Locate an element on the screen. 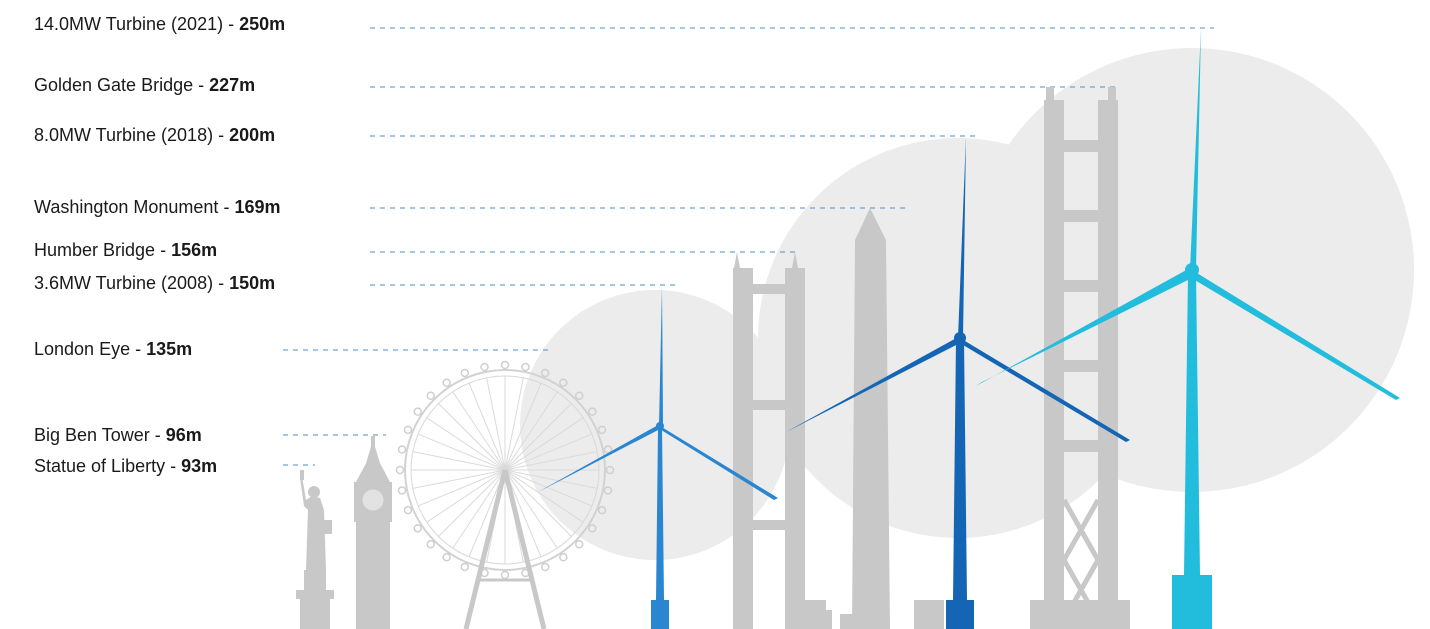  label-value: 227m is located at coordinates (232, 85).